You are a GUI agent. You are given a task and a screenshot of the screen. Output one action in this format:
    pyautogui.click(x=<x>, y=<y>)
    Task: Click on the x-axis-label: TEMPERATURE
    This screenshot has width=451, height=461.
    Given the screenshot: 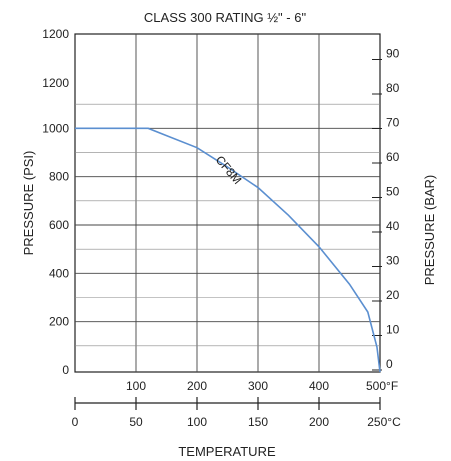 What is the action you would take?
    pyautogui.click(x=227, y=451)
    